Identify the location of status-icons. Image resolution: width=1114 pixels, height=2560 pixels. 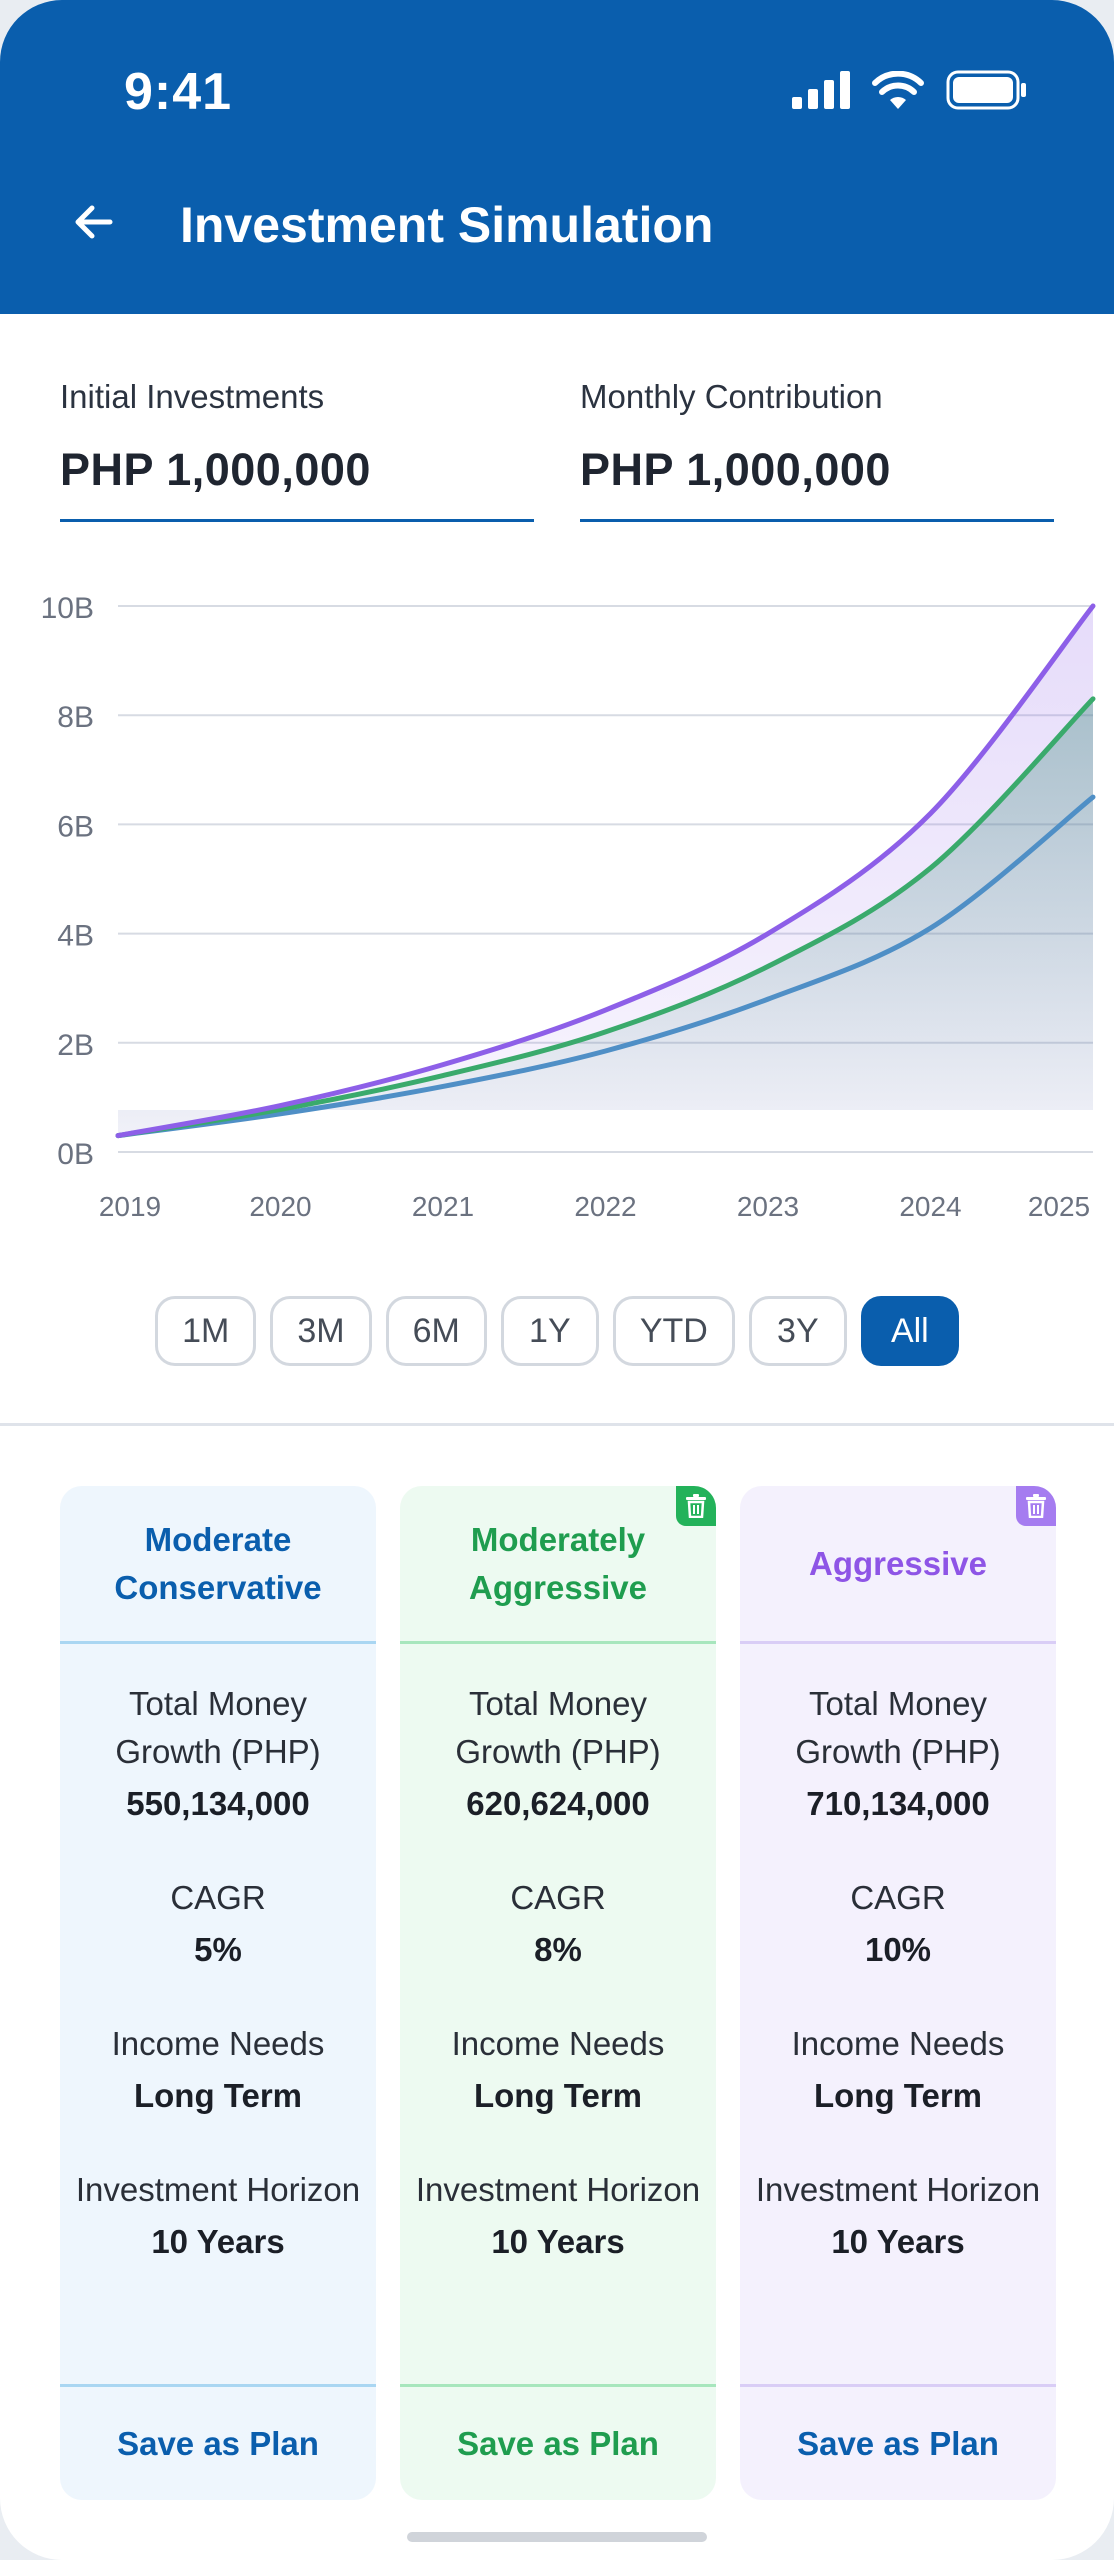
(910, 90).